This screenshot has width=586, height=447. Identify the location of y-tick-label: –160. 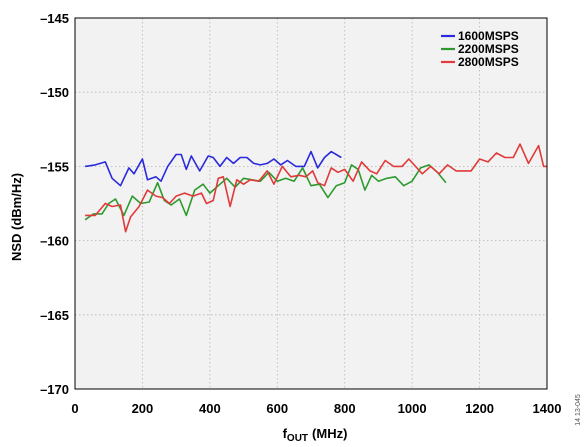
(54, 241).